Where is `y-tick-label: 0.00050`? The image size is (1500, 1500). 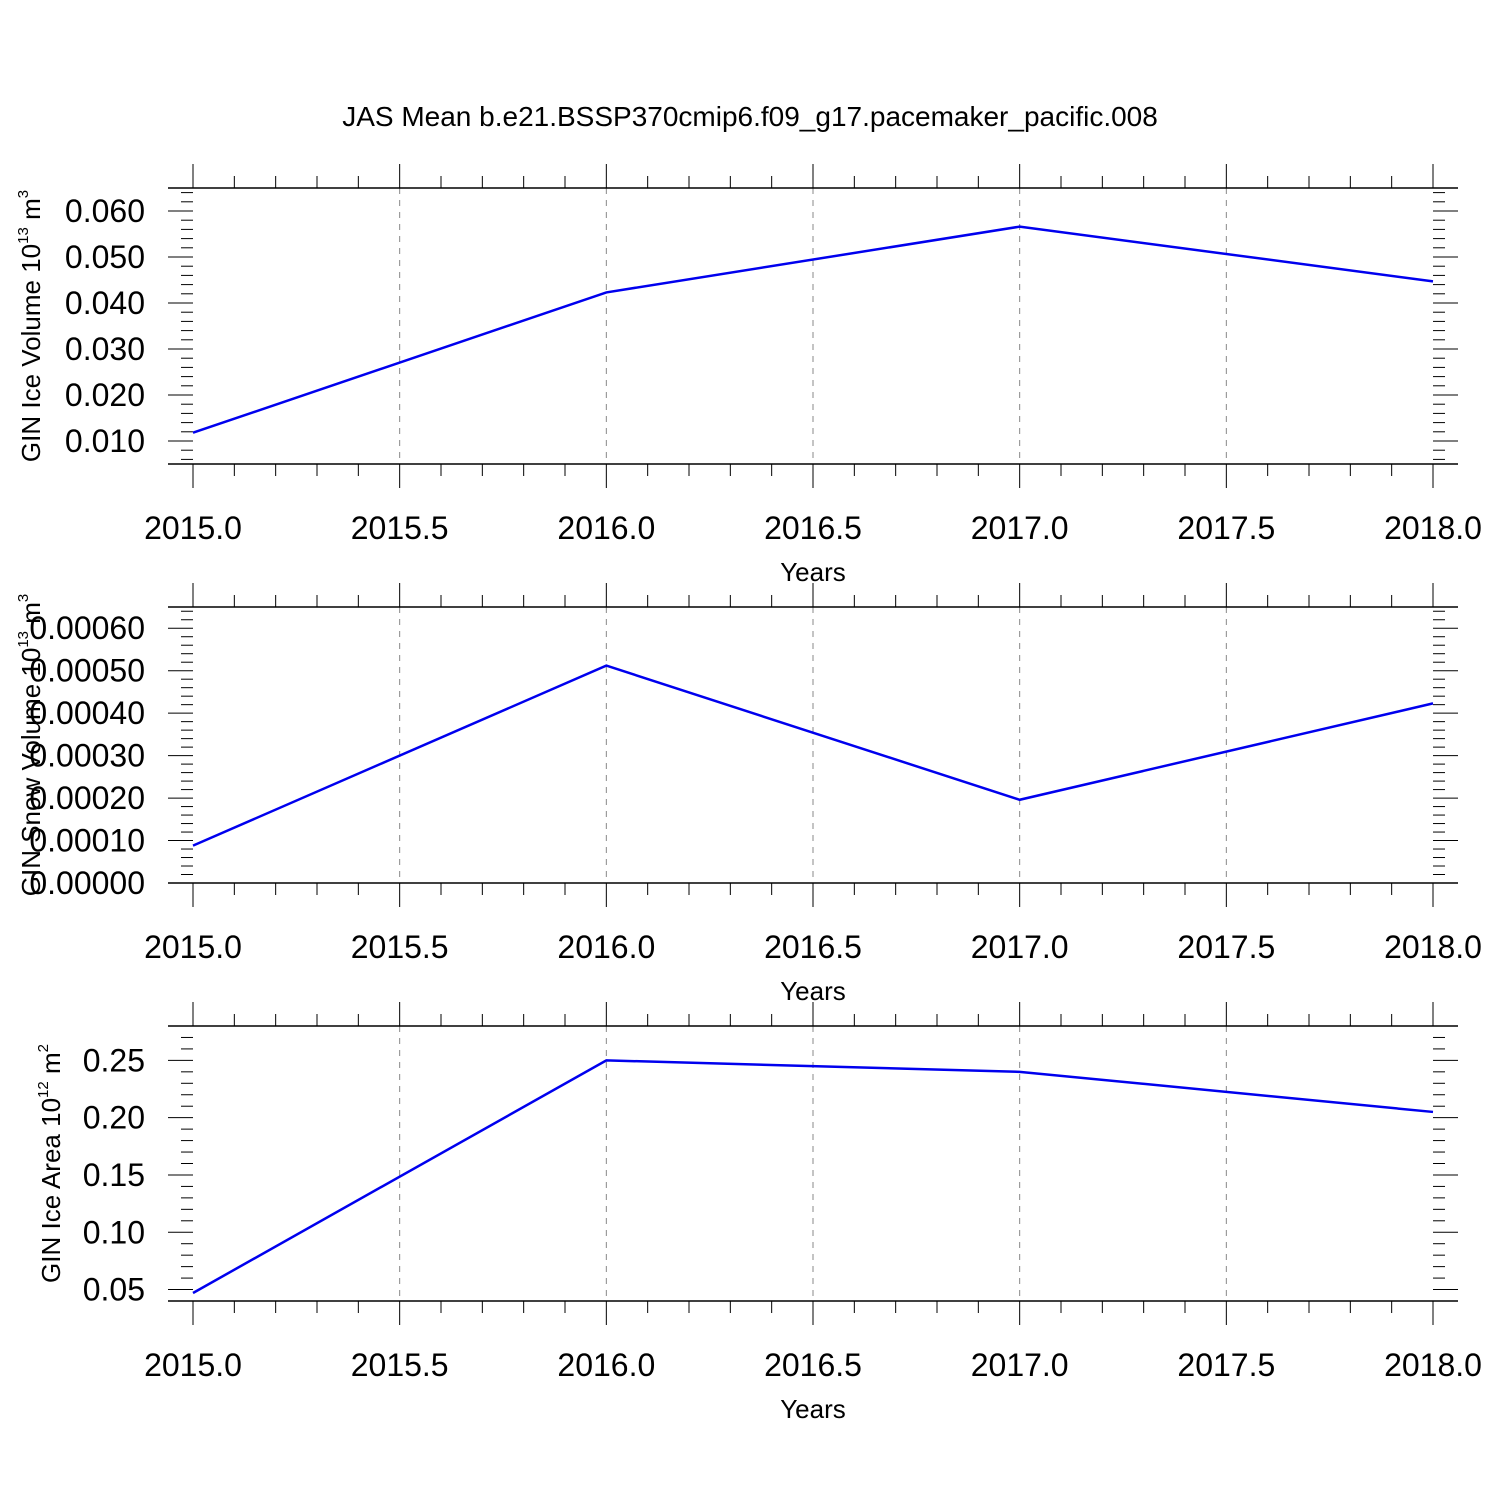 y-tick-label: 0.00050 is located at coordinates (87, 671).